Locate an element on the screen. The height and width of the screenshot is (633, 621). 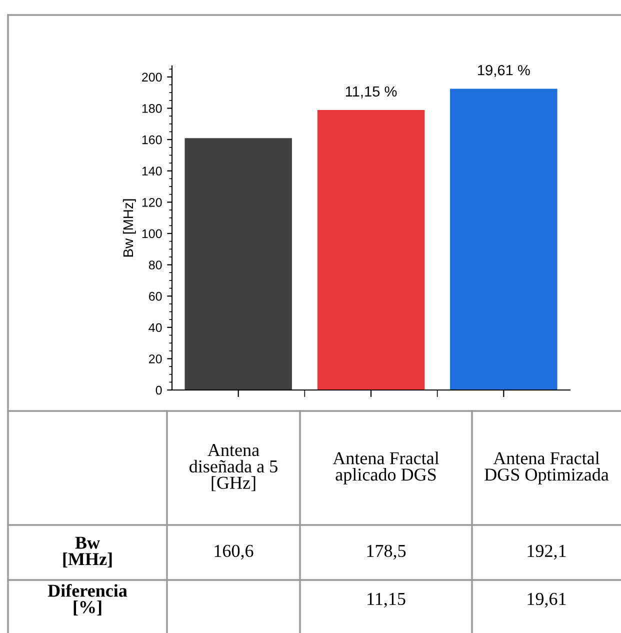
data-label: 192,1 is located at coordinates (547, 552).